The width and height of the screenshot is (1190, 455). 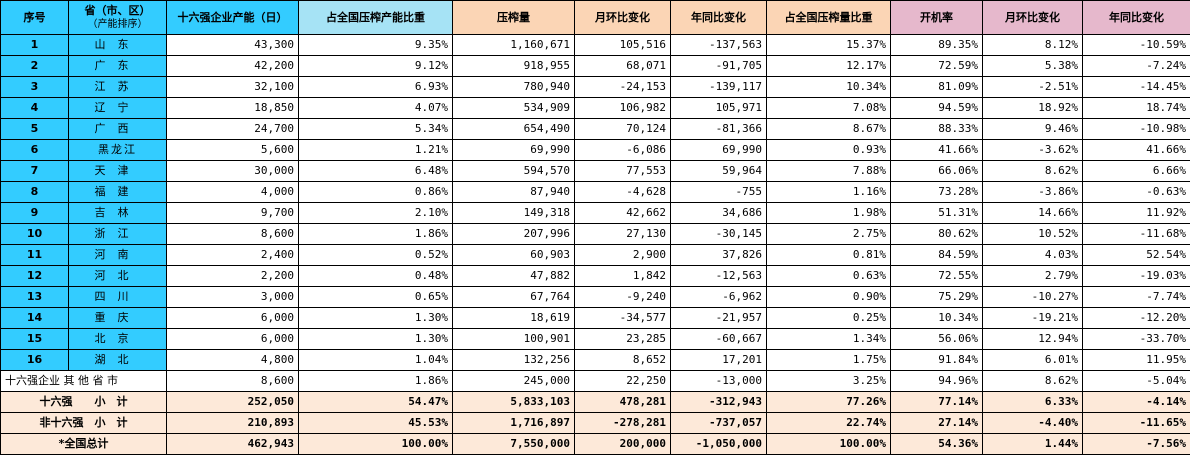 What do you see at coordinates (937, 276) in the screenshot?
I see `row-rate: 72.55%` at bounding box center [937, 276].